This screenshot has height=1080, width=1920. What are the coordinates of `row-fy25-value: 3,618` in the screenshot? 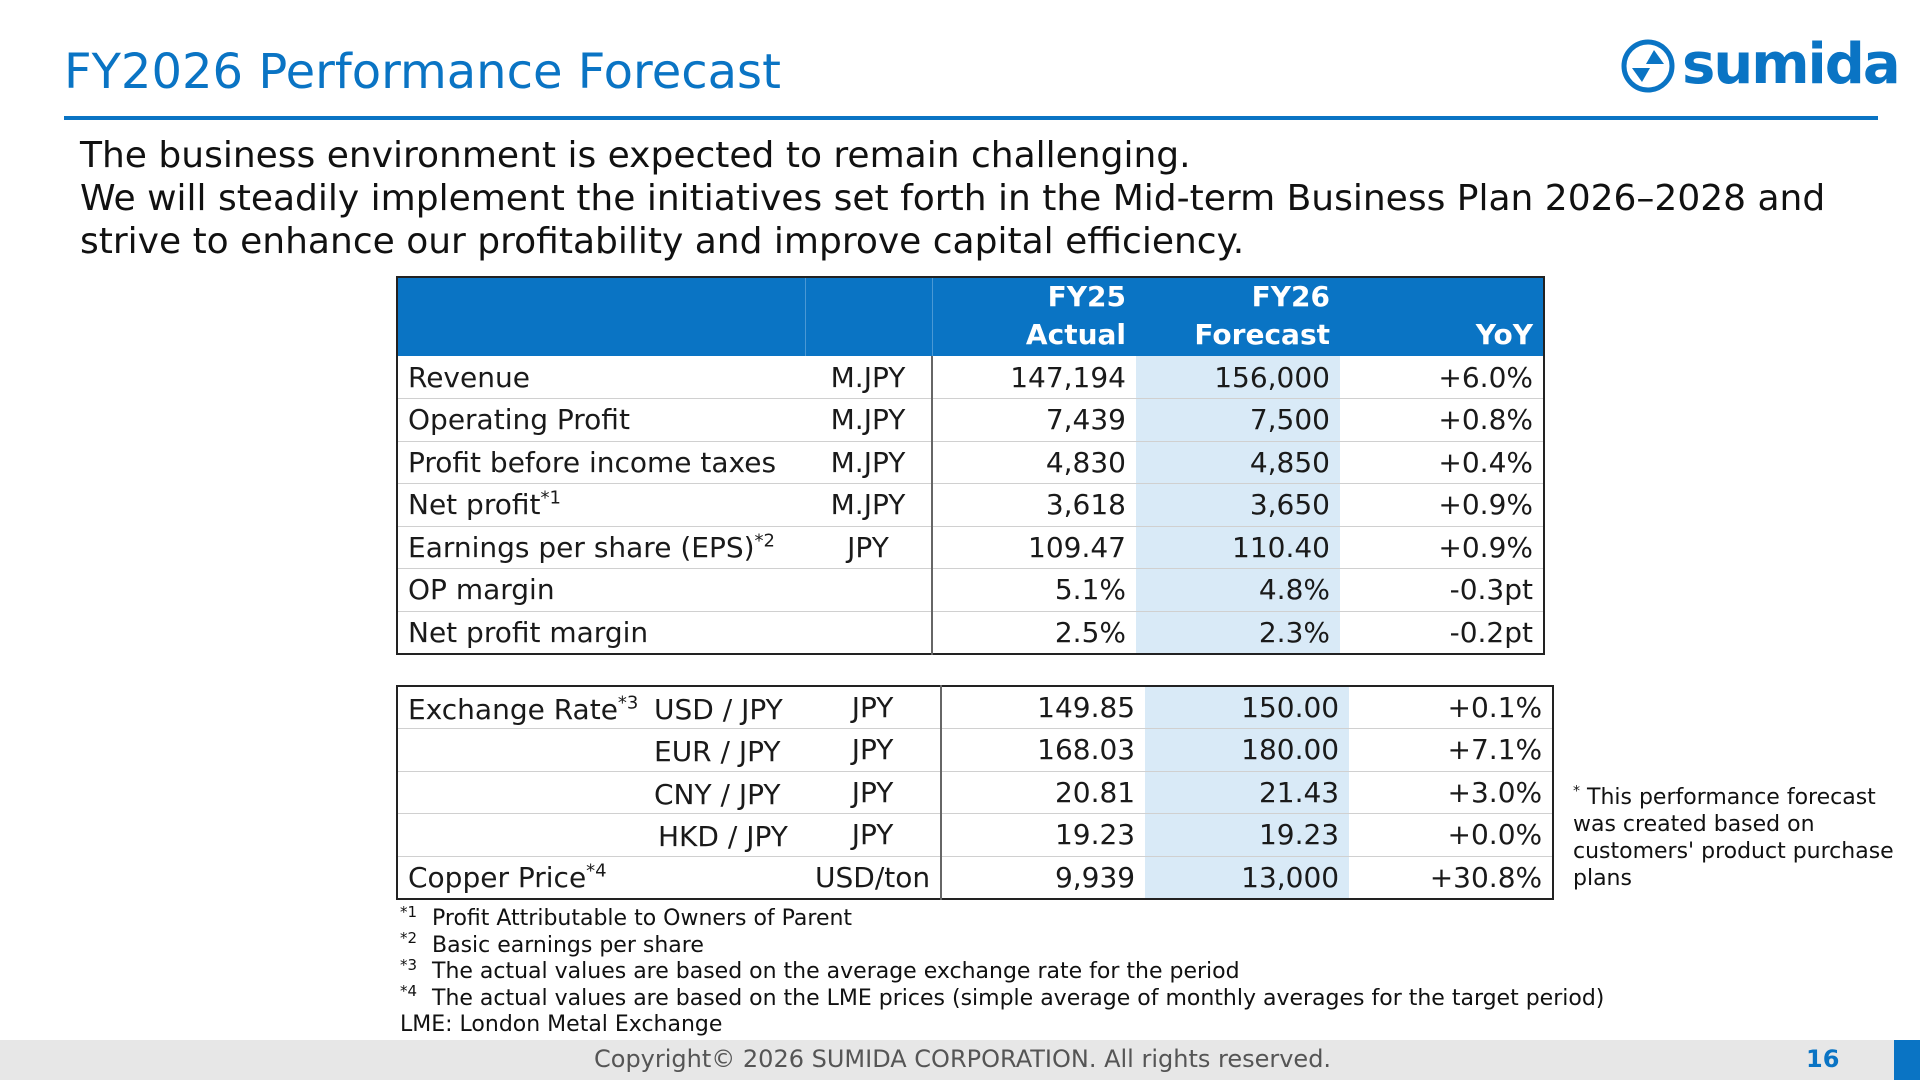 It's located at (1033, 504).